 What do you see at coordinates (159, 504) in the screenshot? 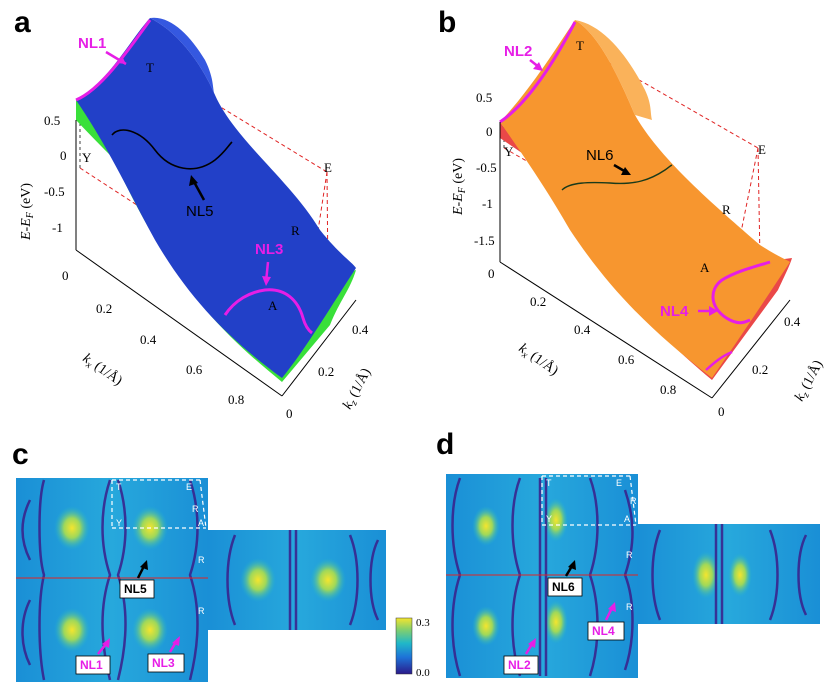
I see `panel-c-white-box` at bounding box center [159, 504].